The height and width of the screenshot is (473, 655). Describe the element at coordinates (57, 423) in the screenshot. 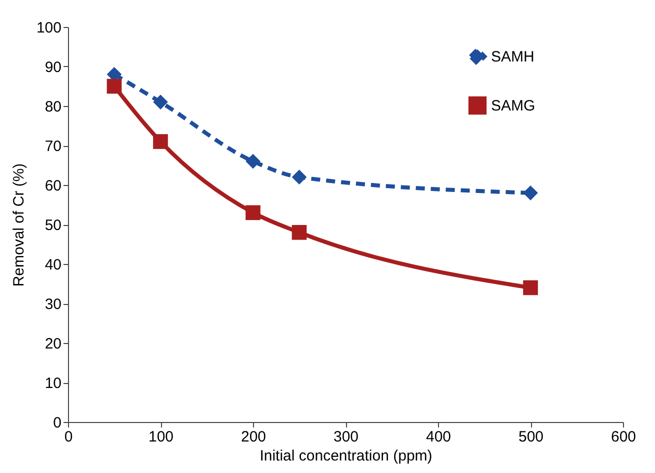

I see `y-tick-label: 0` at that location.